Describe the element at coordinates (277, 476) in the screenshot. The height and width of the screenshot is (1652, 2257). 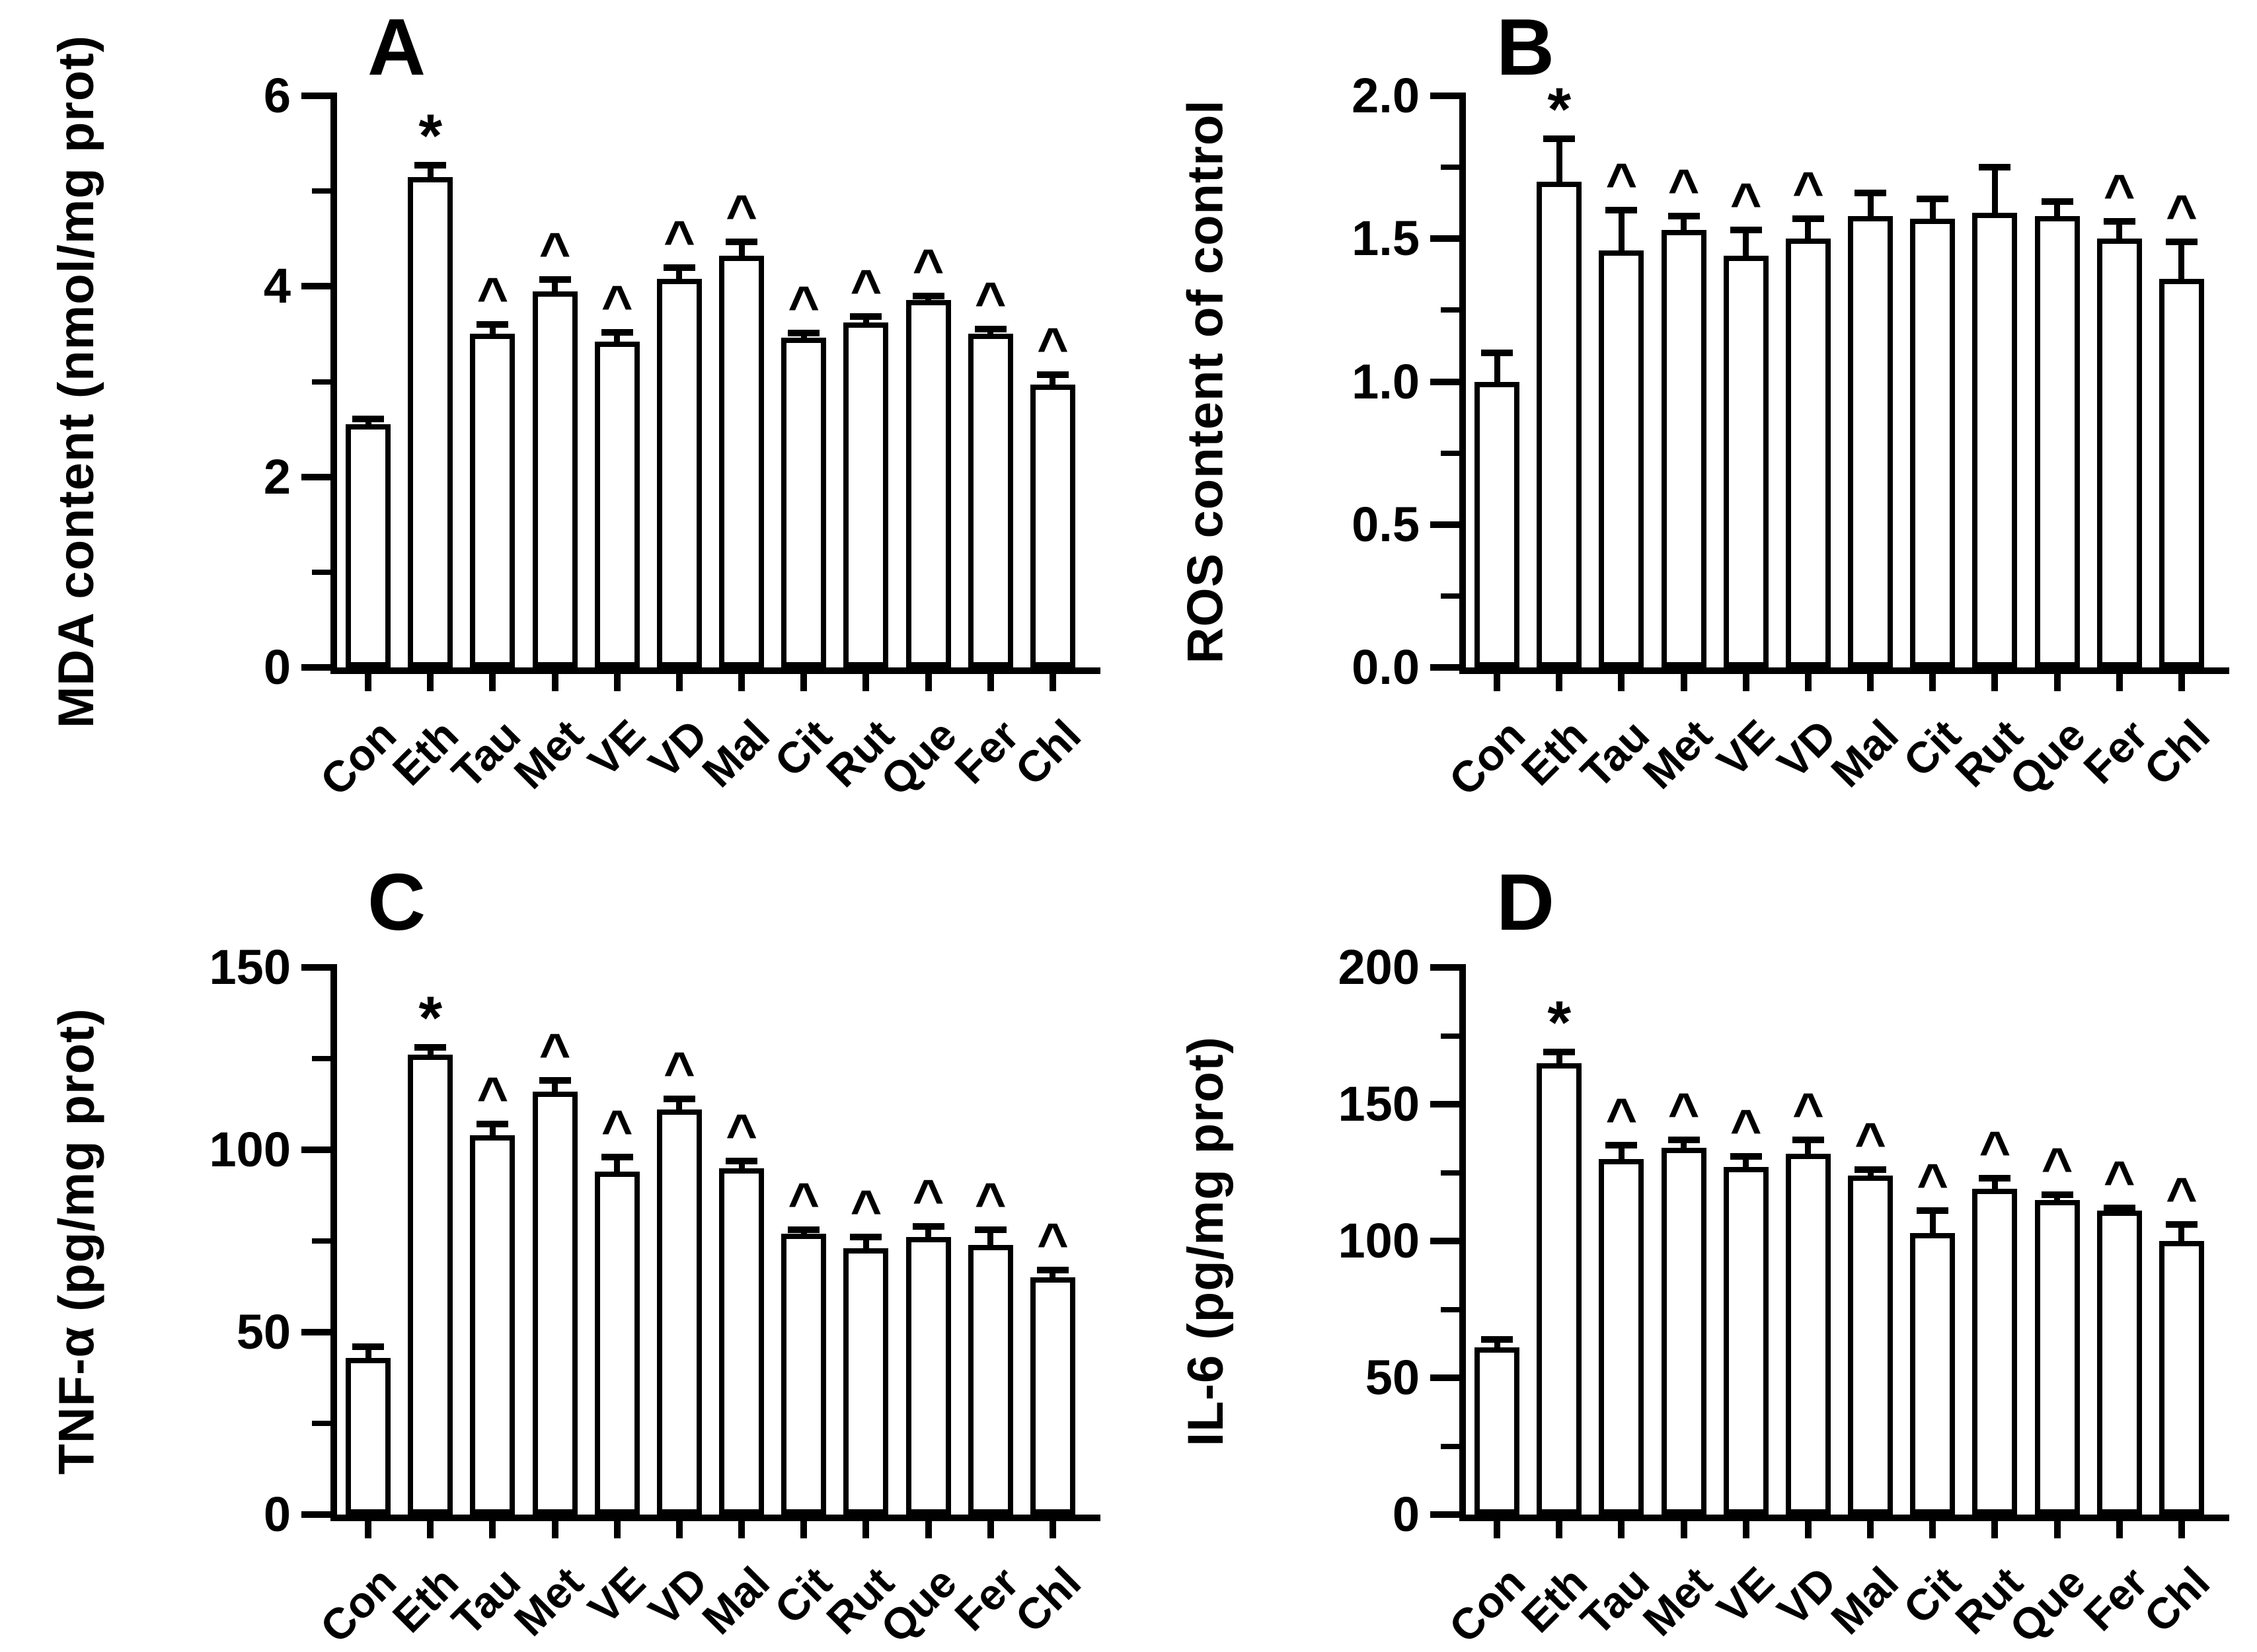
I see `y-tick-label: 2` at that location.